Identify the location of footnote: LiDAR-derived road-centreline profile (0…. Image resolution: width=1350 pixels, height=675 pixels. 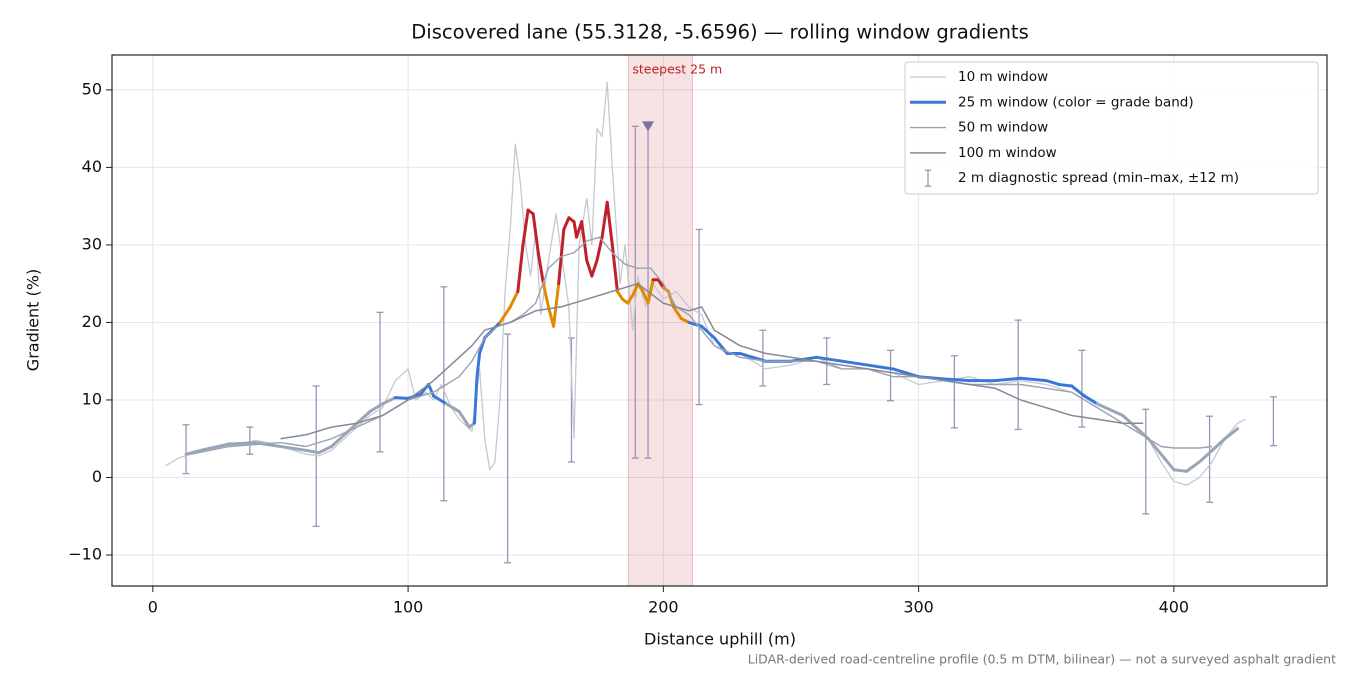
(1042, 659).